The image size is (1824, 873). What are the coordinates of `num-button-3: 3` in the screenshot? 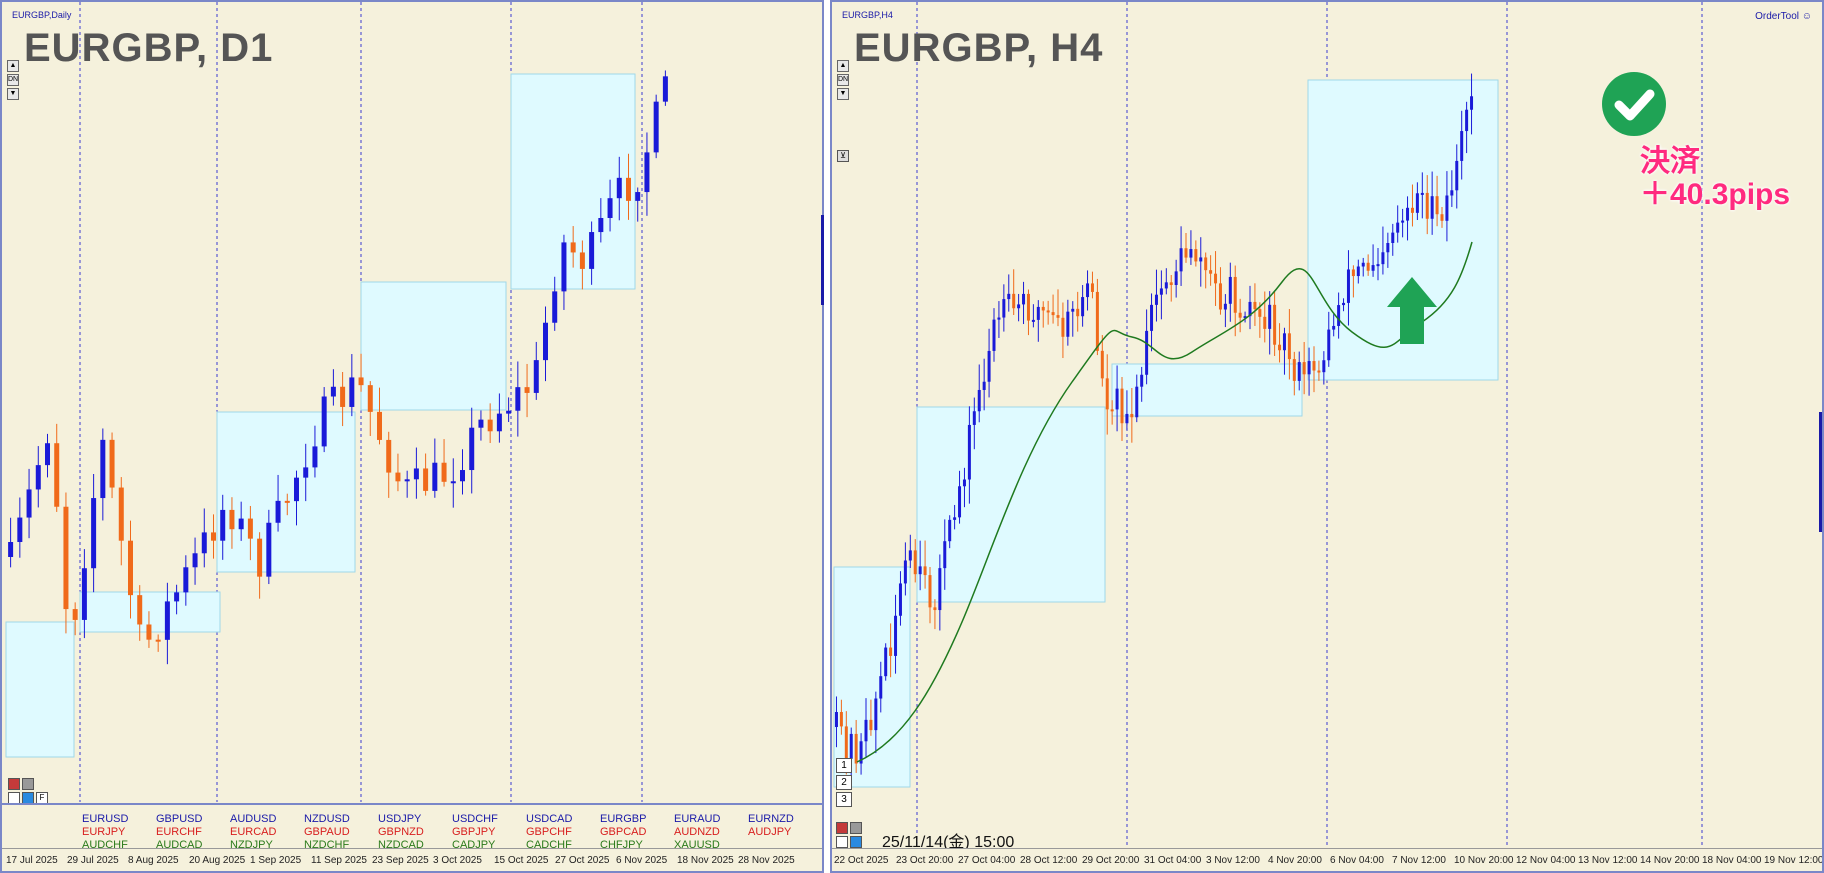 It's located at (844, 799).